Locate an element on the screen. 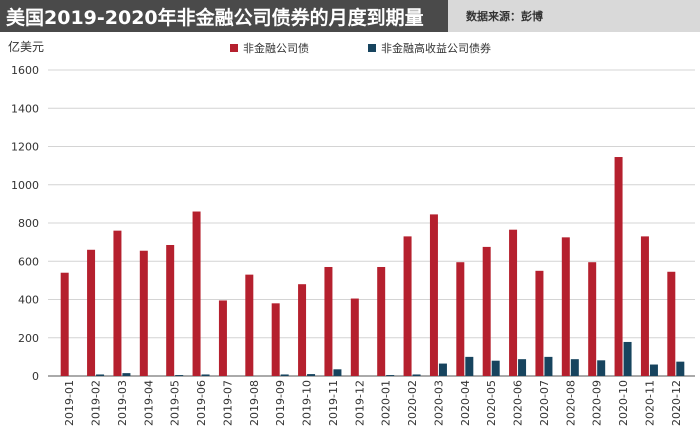 The width and height of the screenshot is (700, 444). x-tick-label: 2019-11 is located at coordinates (333, 403).